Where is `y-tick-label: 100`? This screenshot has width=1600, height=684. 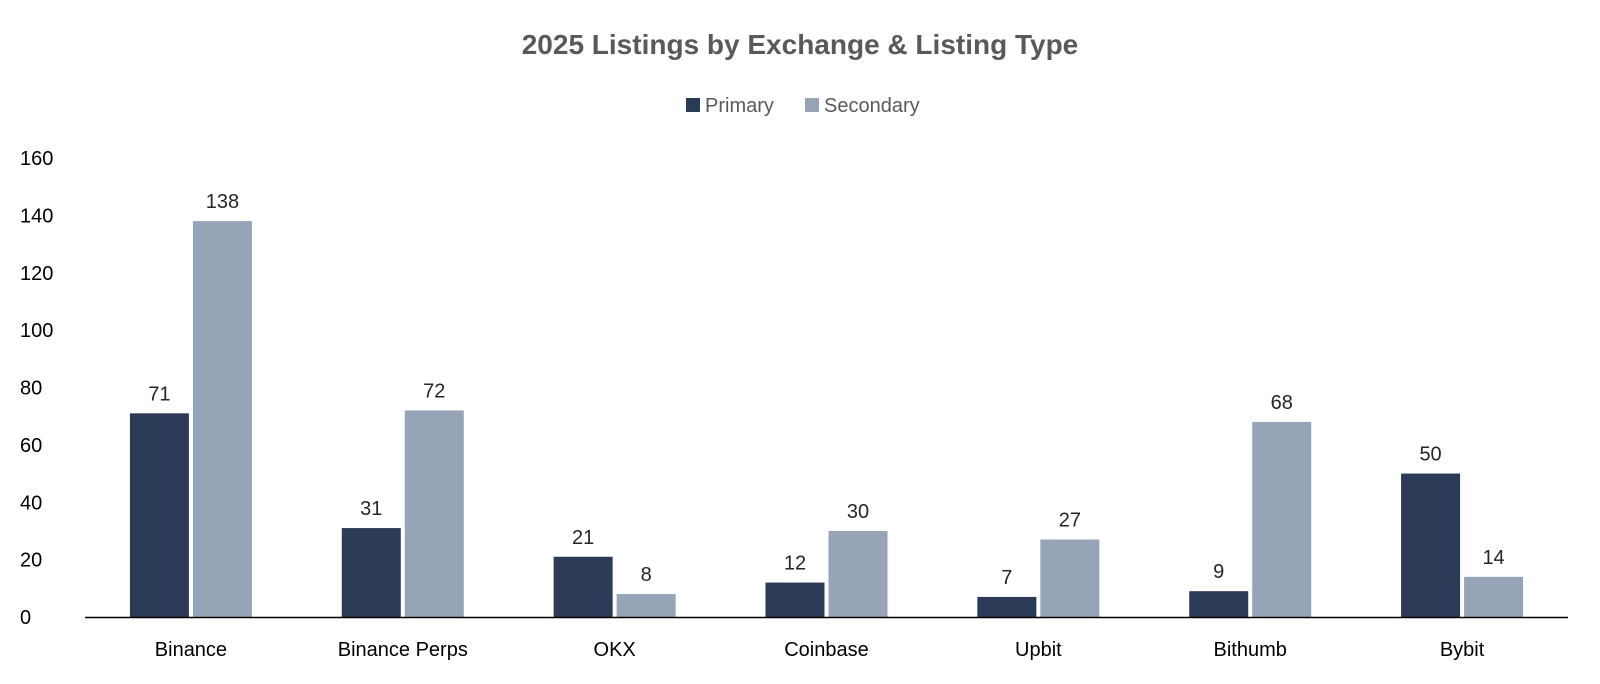
y-tick-label: 100 is located at coordinates (36, 331).